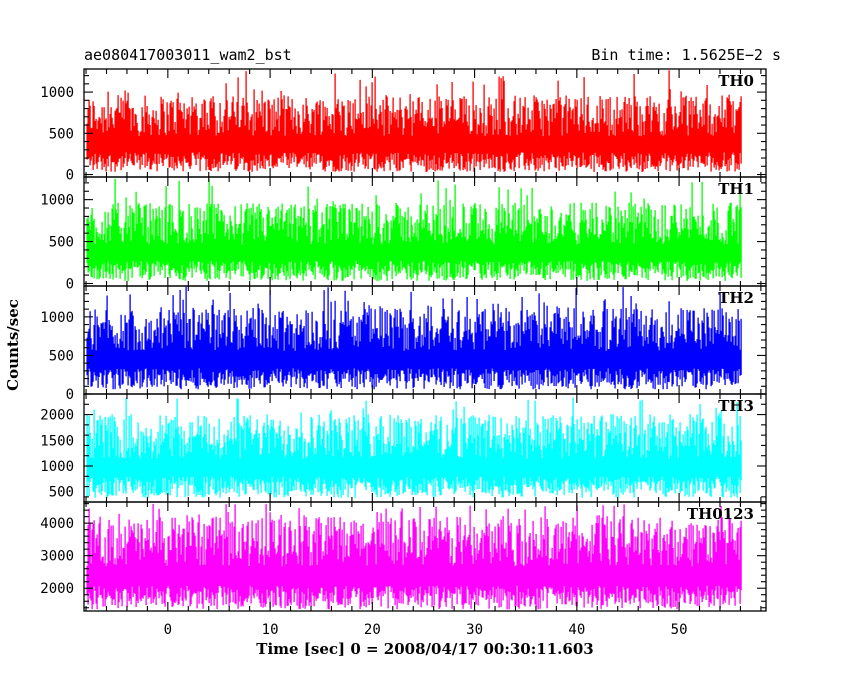 This screenshot has width=850, height=680. I want to click on x-tick-label: 0, so click(168, 630).